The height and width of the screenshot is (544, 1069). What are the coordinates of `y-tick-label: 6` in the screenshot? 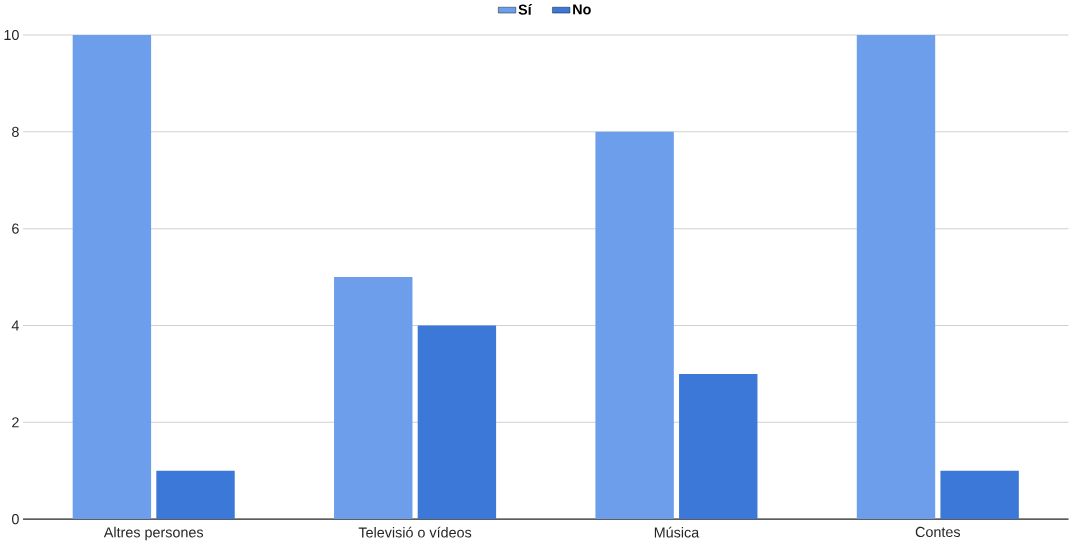 It's located at (15, 228).